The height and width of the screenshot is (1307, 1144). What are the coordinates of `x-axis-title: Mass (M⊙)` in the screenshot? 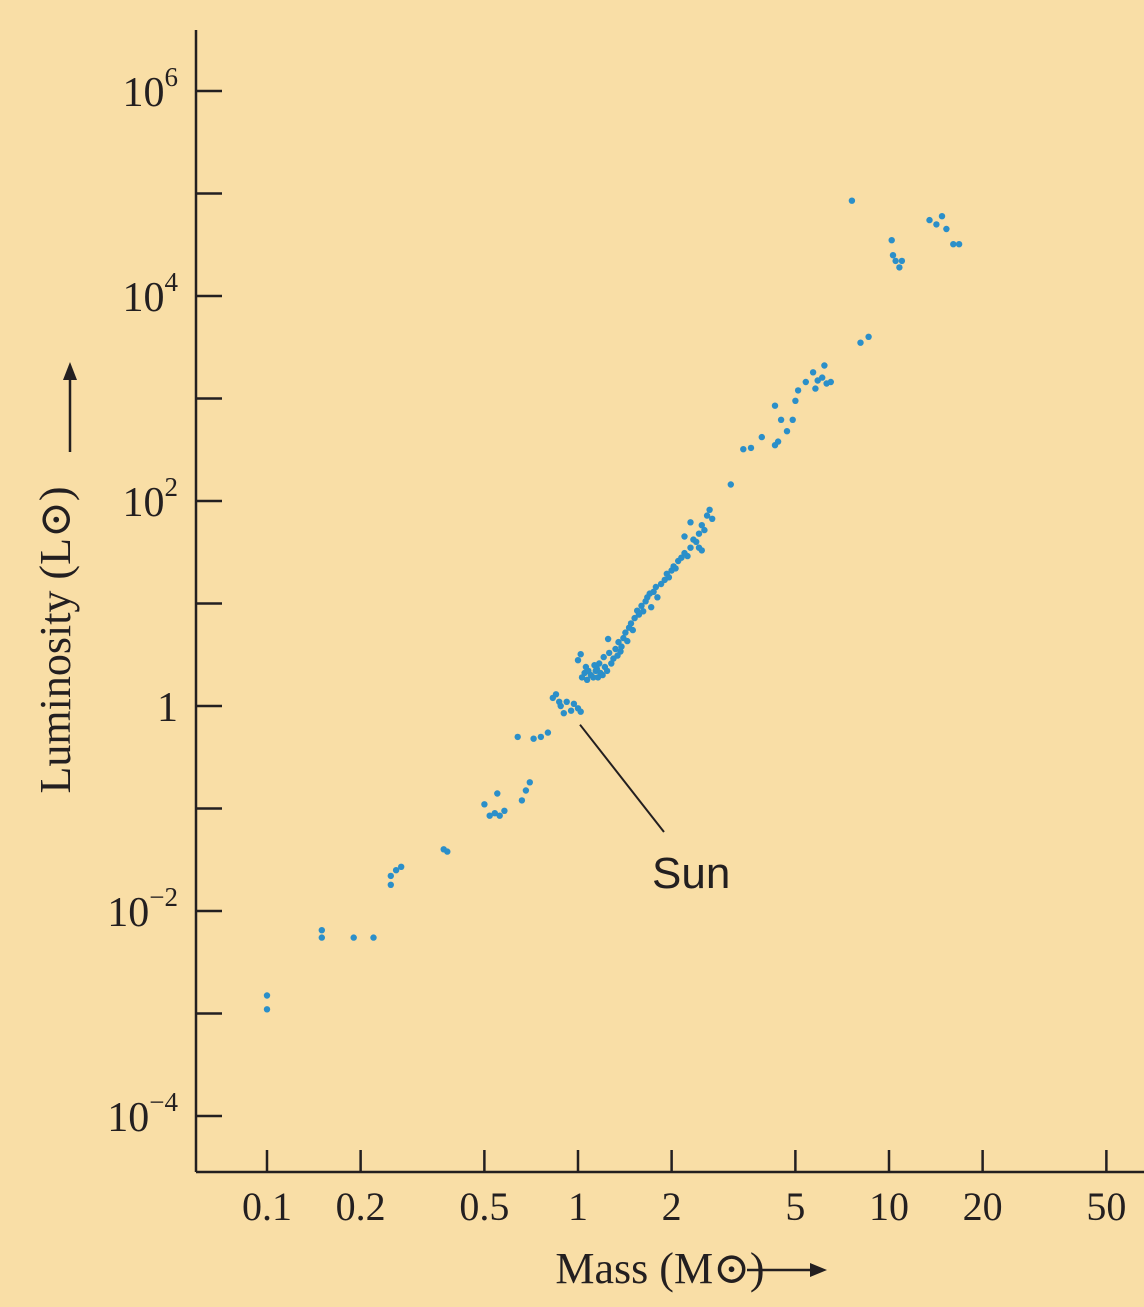 It's located at (659, 1268).